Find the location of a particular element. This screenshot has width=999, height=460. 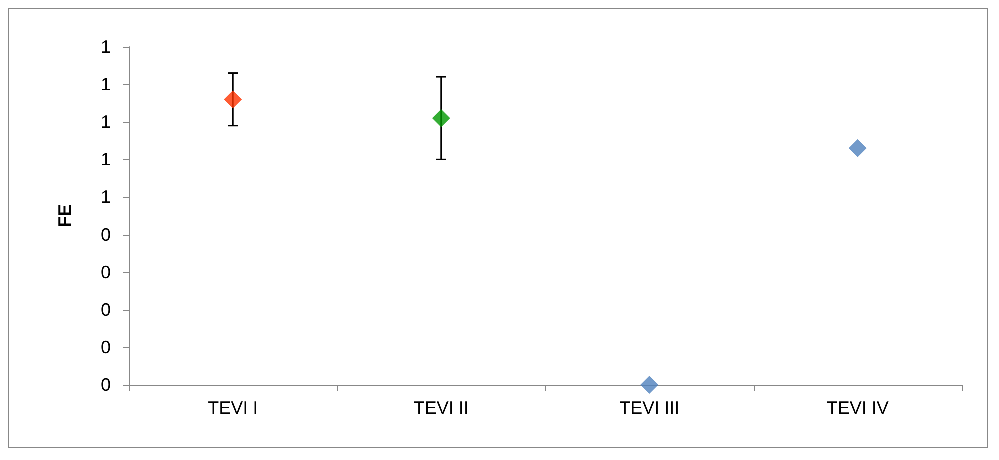

y-axis-title: FE is located at coordinates (65, 216).